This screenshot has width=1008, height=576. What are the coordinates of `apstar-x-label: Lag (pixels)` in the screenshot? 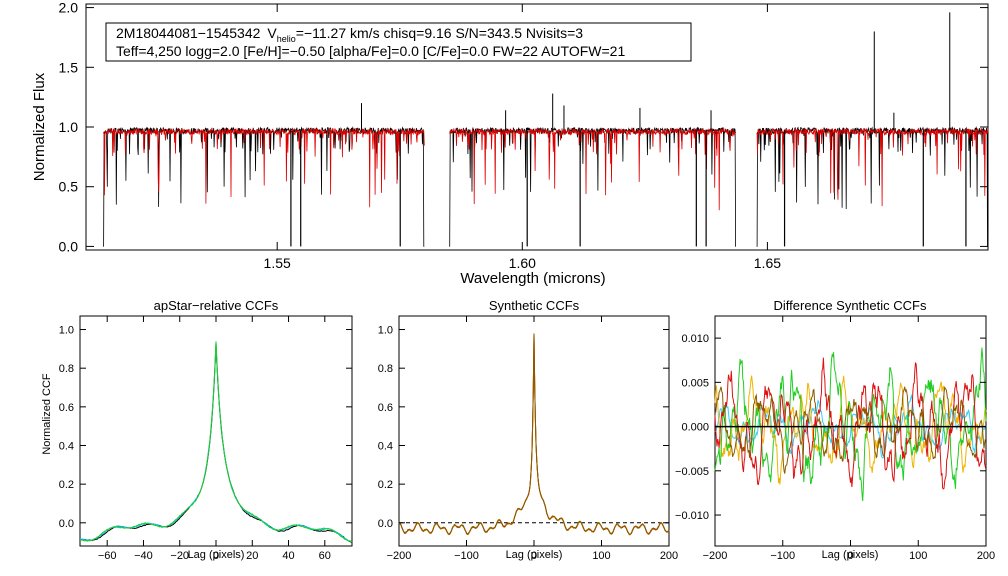 It's located at (216, 555).